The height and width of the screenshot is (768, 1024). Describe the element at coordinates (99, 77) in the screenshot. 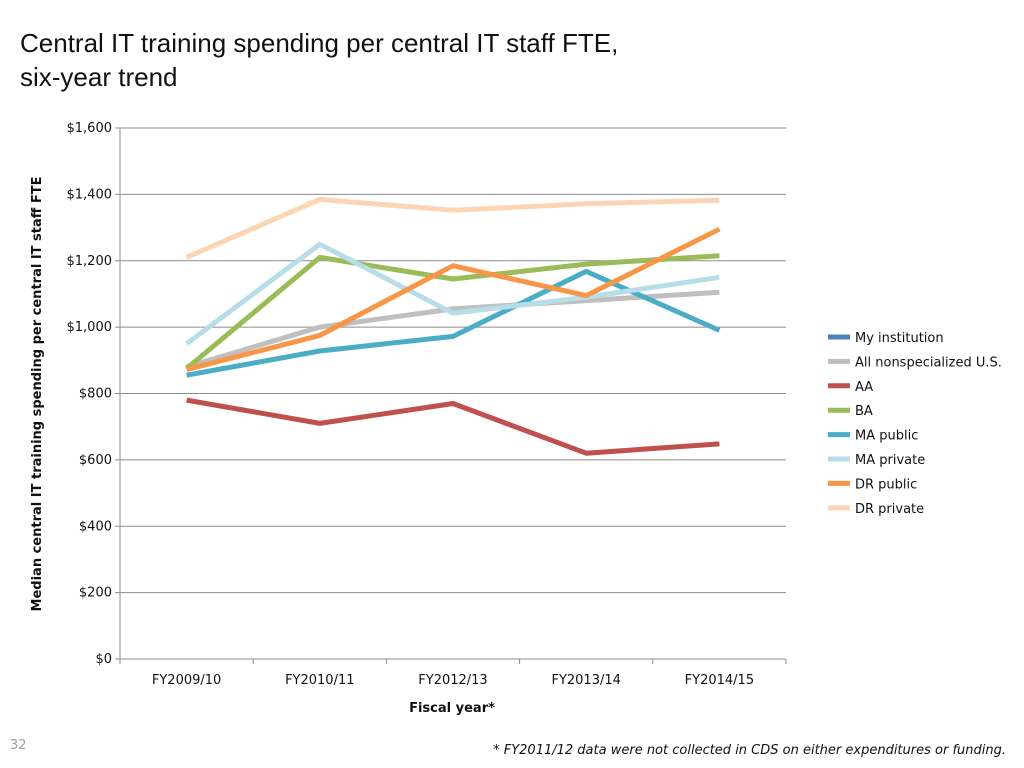

I see `title-line-2: six-year trend` at that location.